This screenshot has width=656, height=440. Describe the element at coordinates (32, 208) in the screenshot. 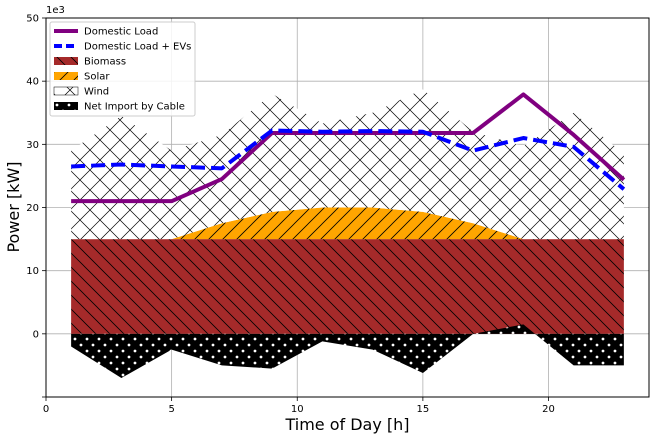

I see `y-tick-label: 20` at that location.